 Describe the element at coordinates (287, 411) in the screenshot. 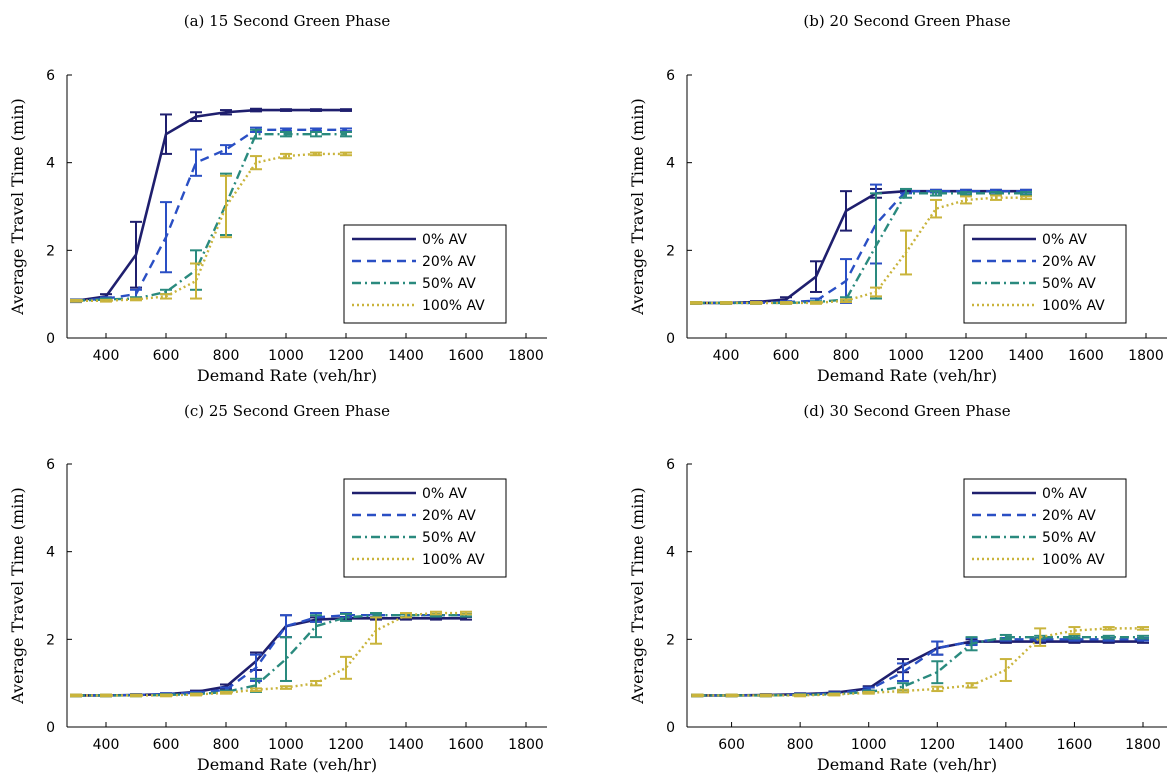

I see `chart-title: (c) 25 Second Green Phase` at that location.